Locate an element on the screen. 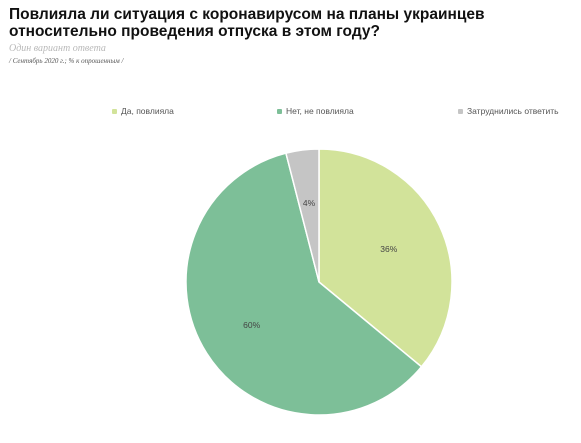 This screenshot has width=581, height=443. chart-note: / Сентябрь 2020 г.; % к опрошенным / is located at coordinates (66, 61).